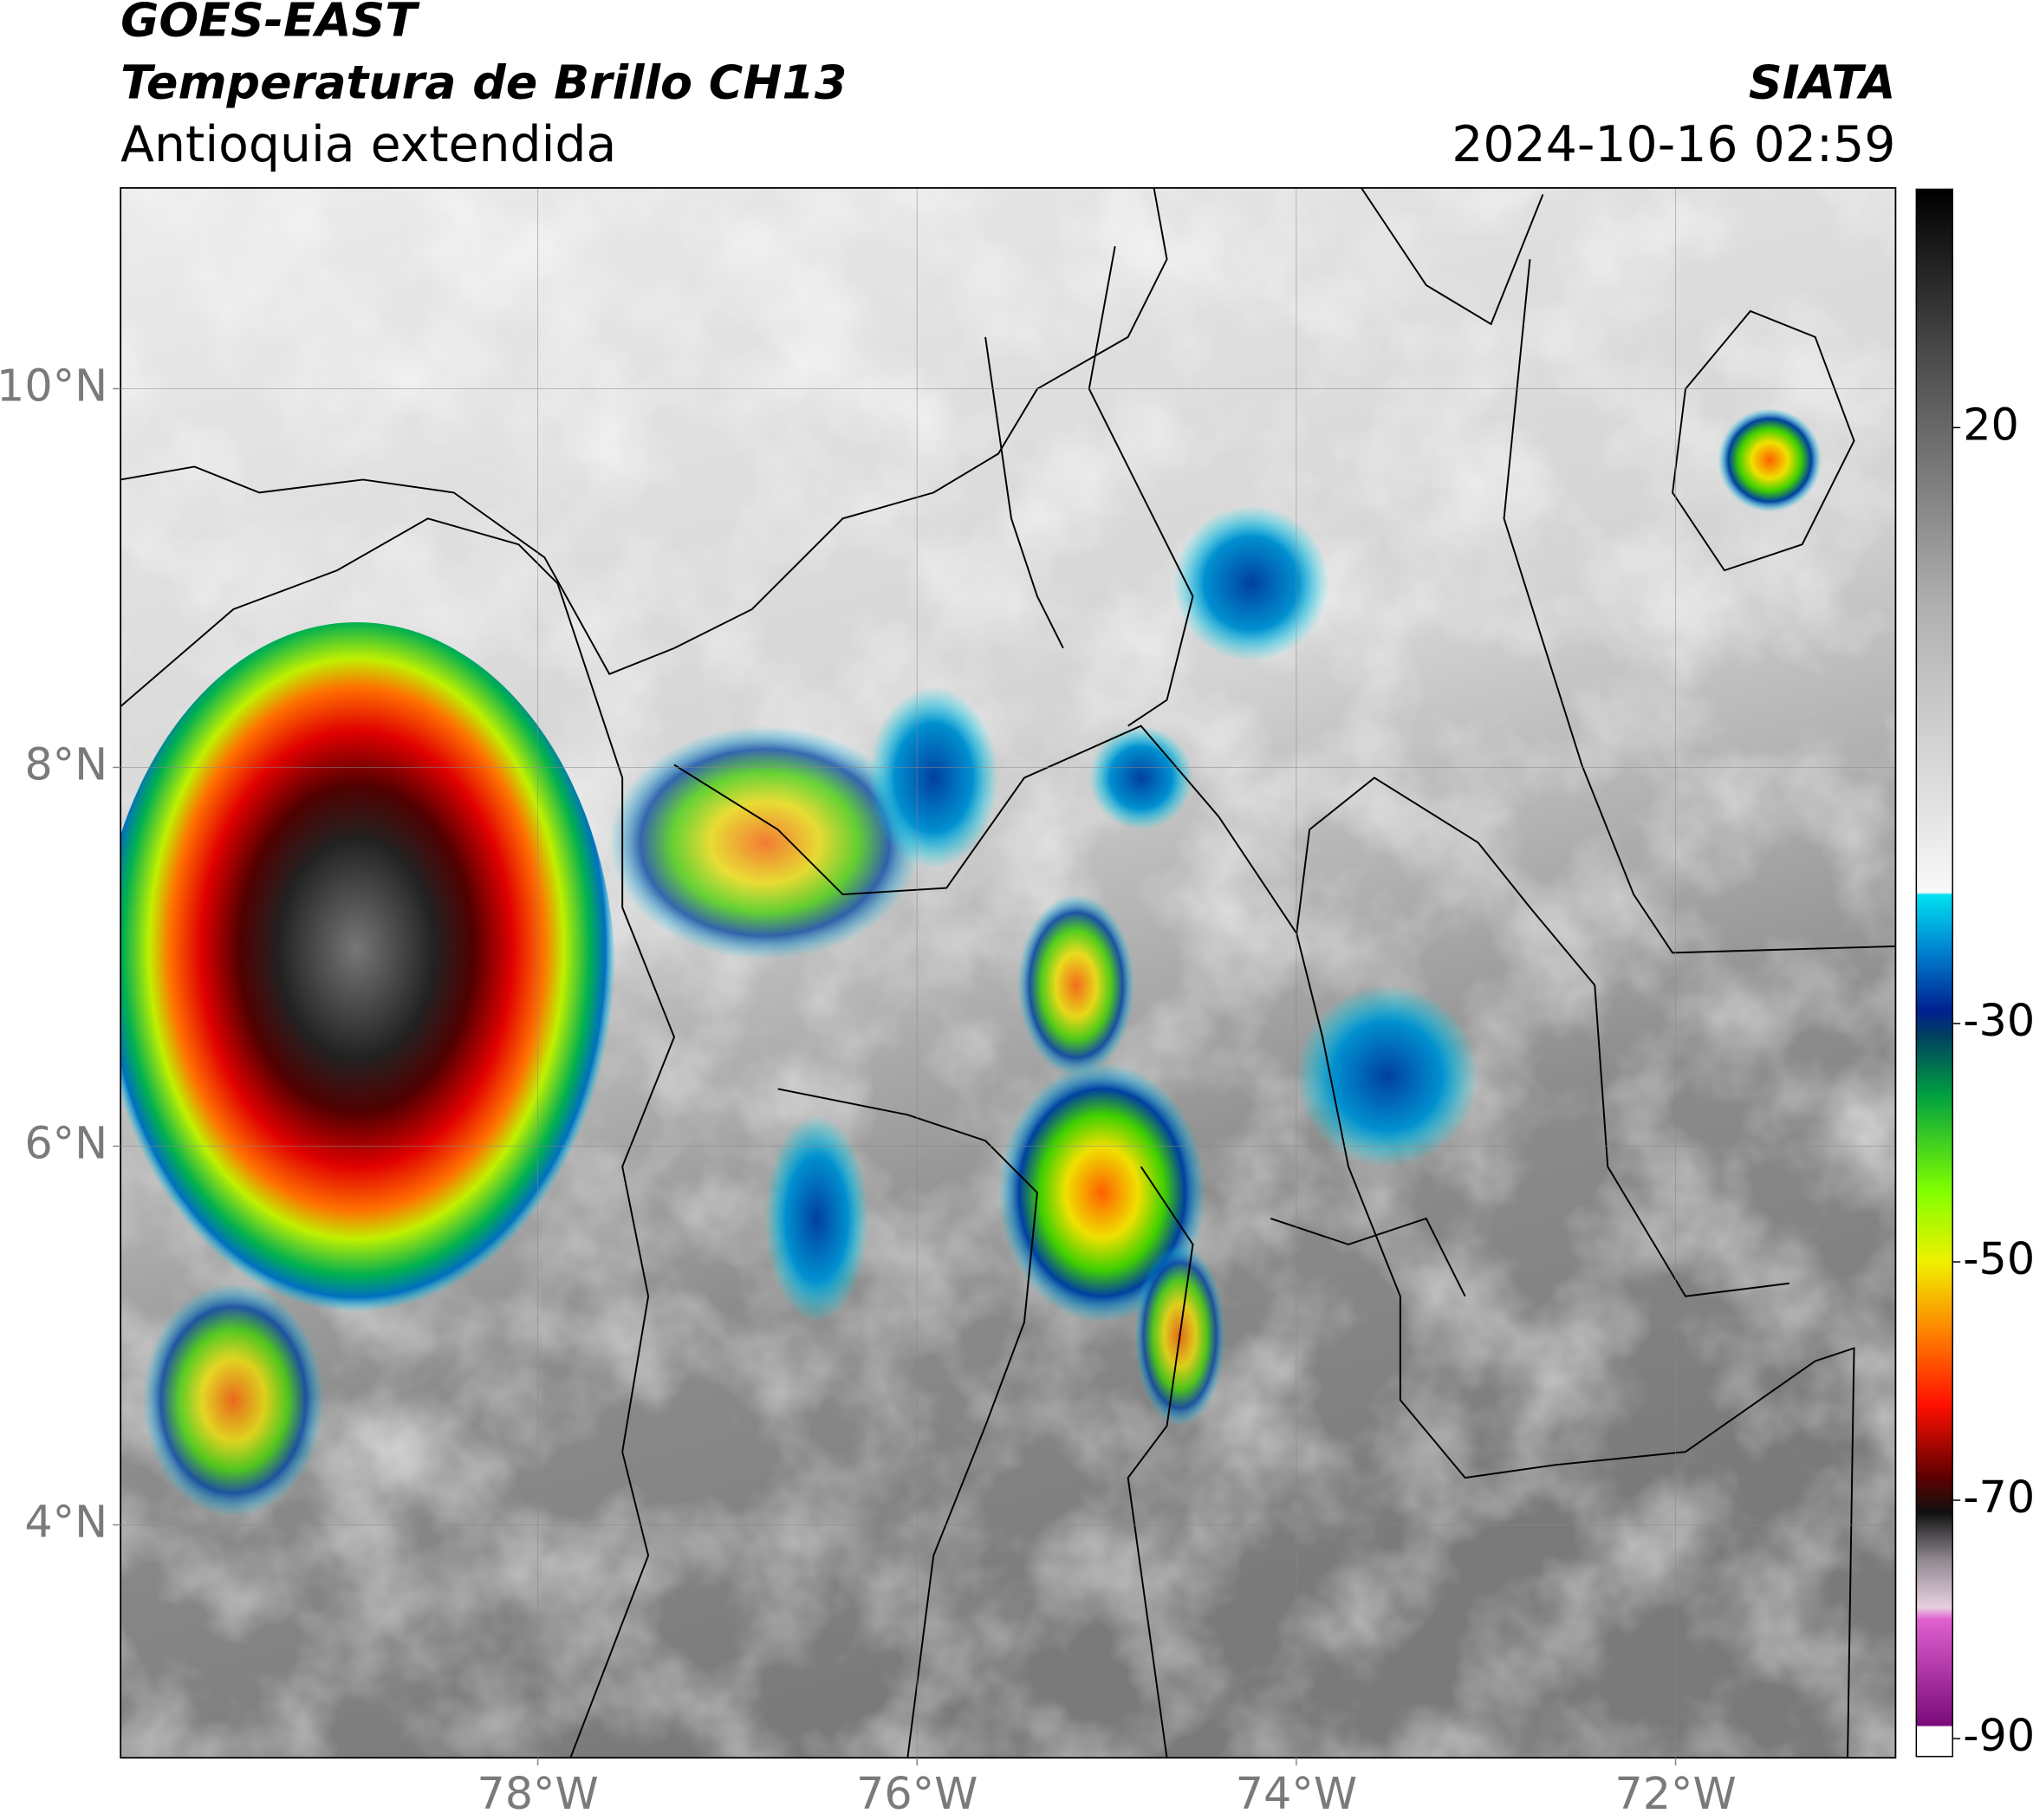 The image size is (2033, 1820). I want to click on title: GOES-EAST, so click(270, 24).